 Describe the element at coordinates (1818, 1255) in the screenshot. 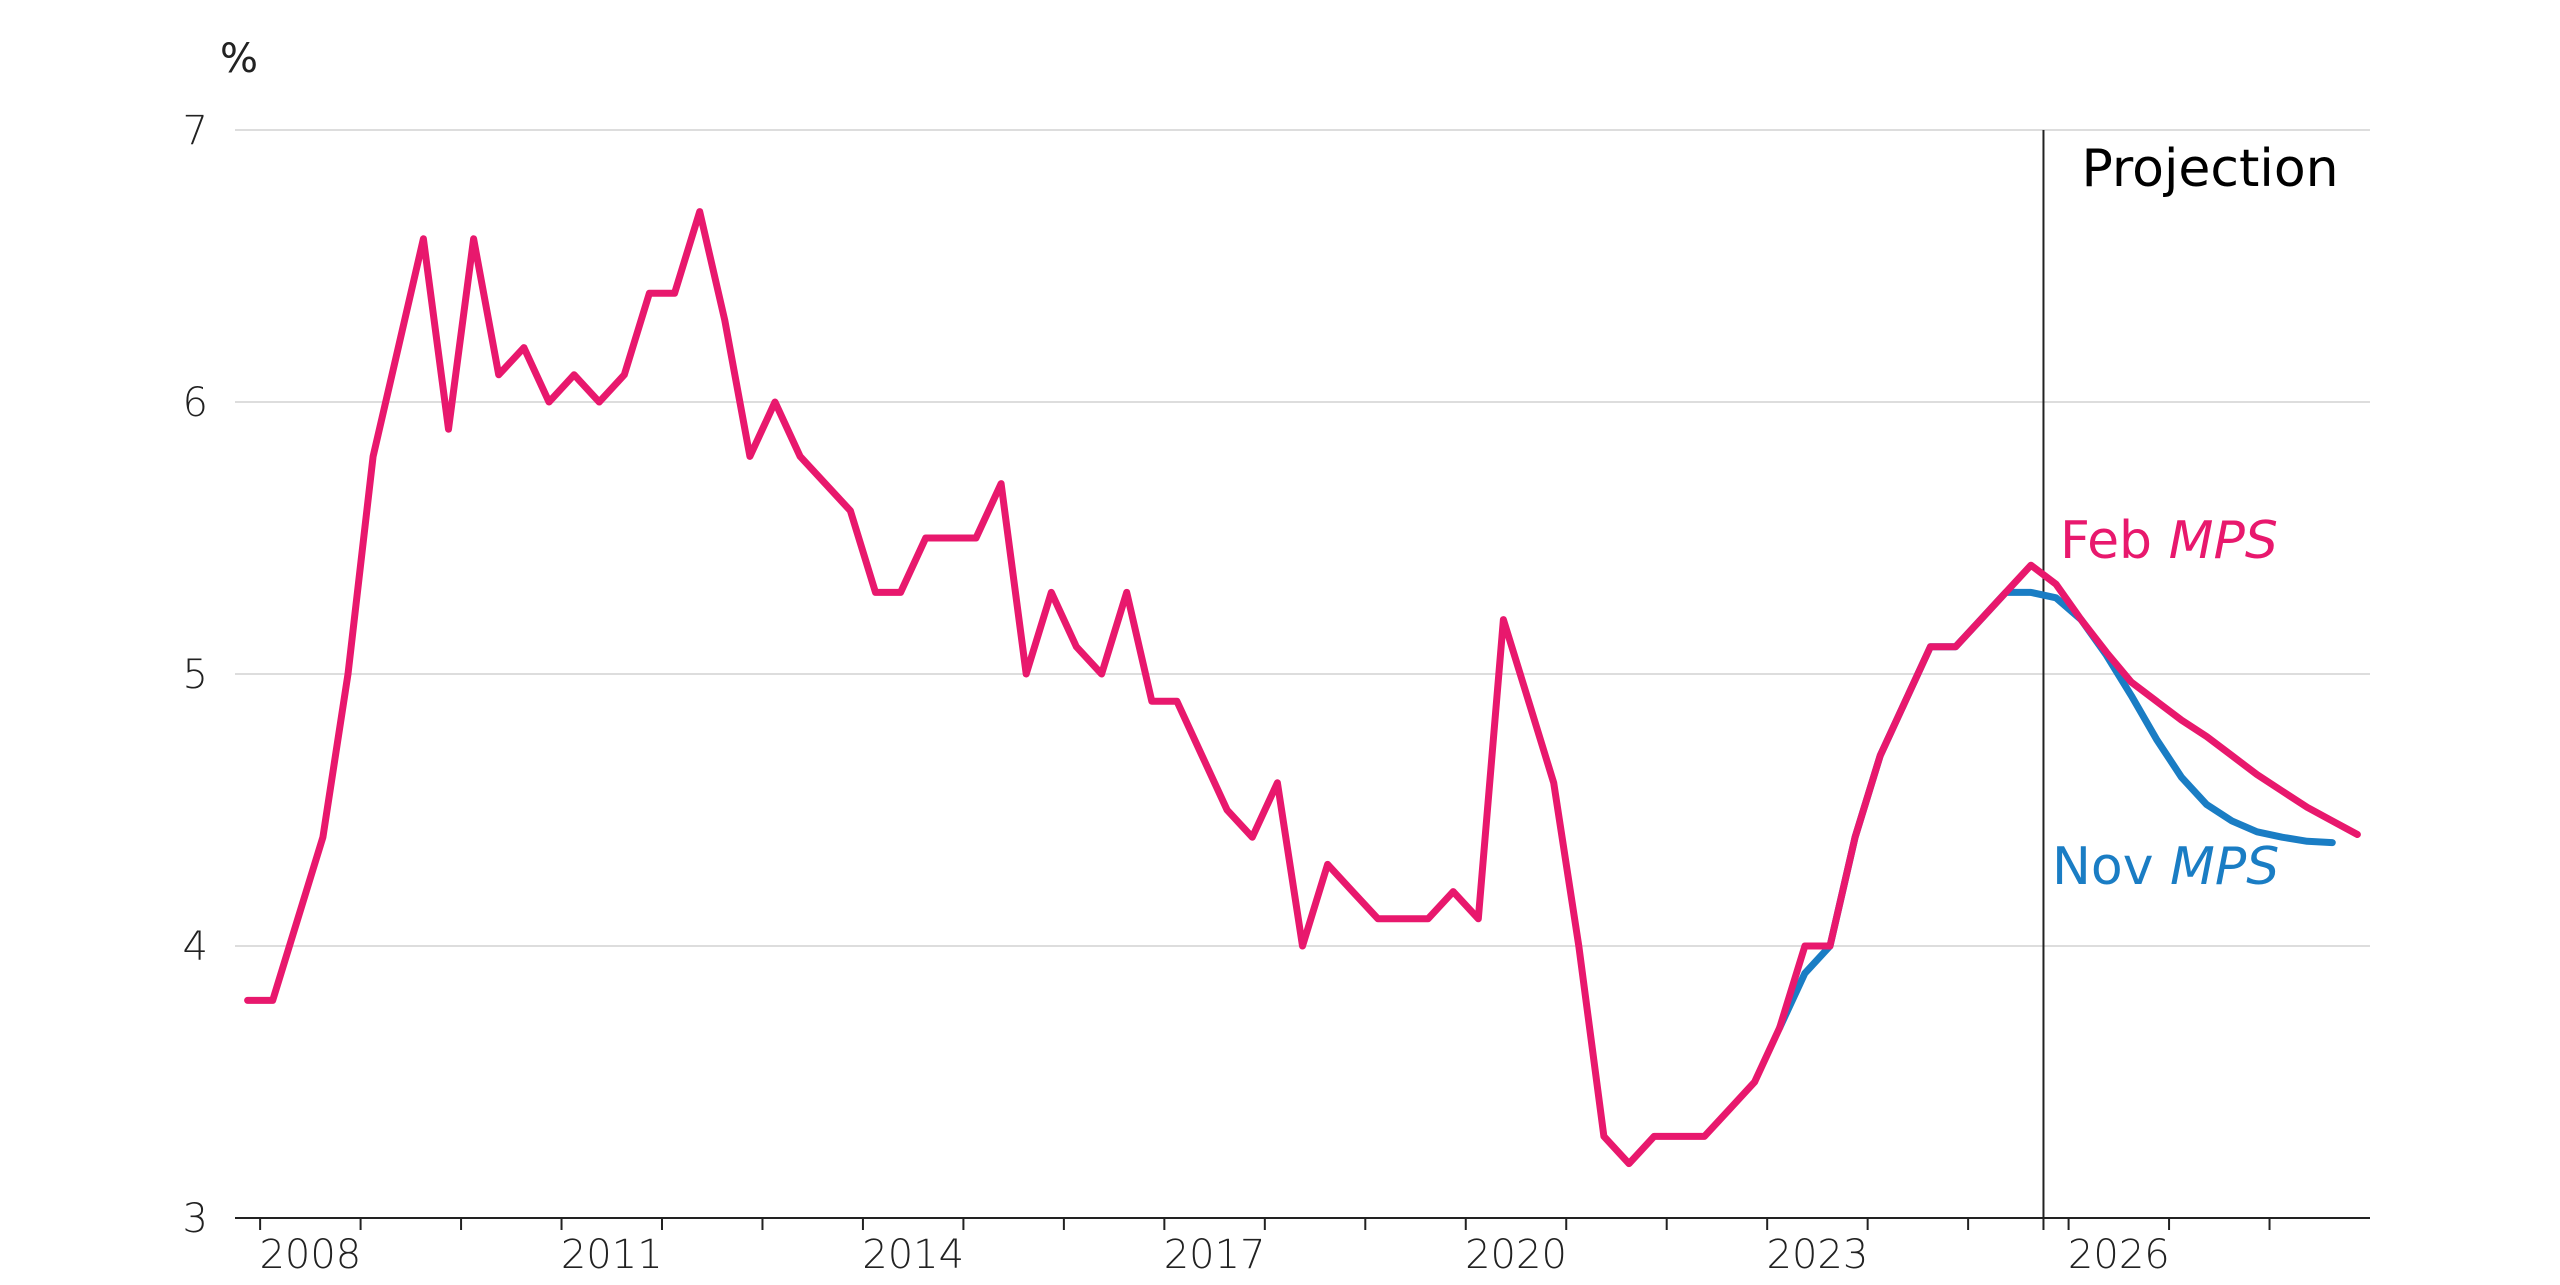

I see `x-tick-label: 2023` at that location.